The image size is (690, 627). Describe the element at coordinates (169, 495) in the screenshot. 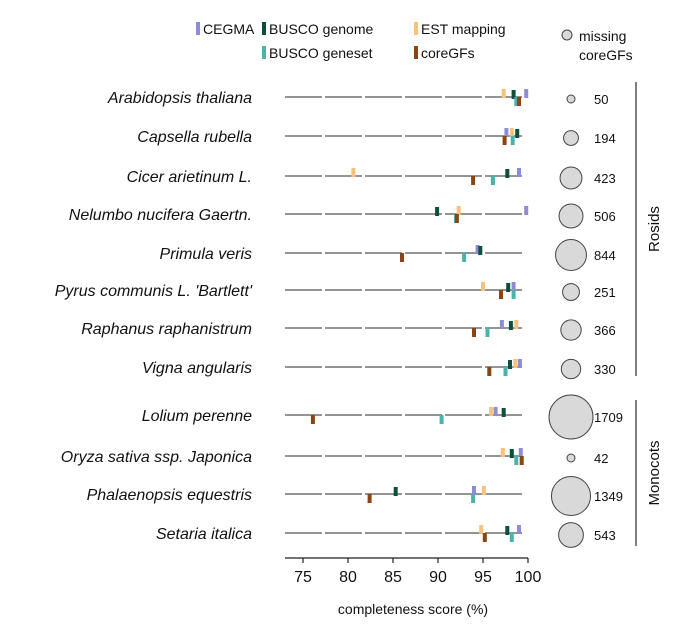

I see `species-label: Phalaenopsis equestris` at that location.